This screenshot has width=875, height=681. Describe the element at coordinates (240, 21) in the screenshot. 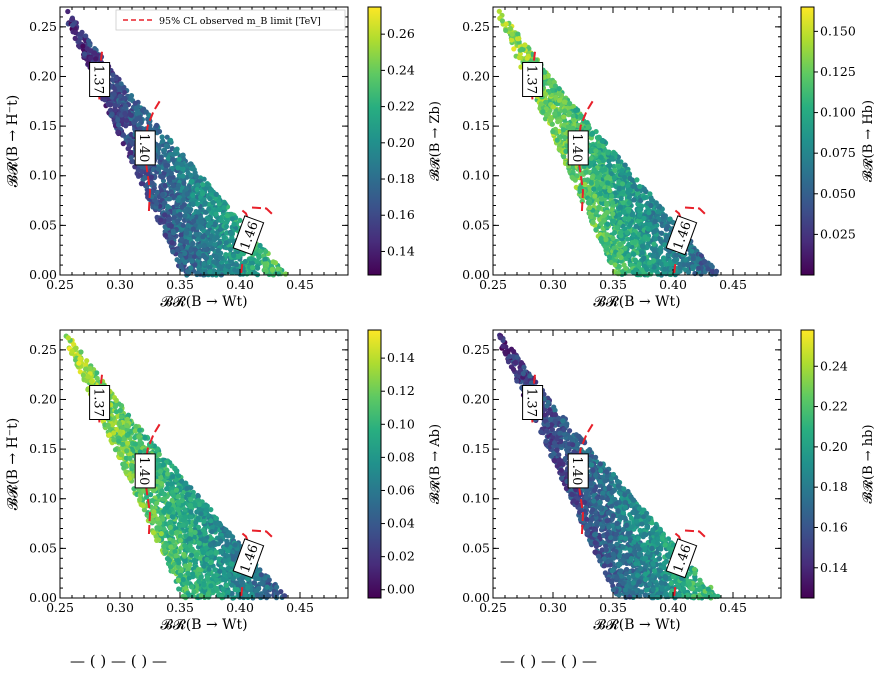

I see `legend-label: 95% CL observed m_B limit [TeV]` at that location.